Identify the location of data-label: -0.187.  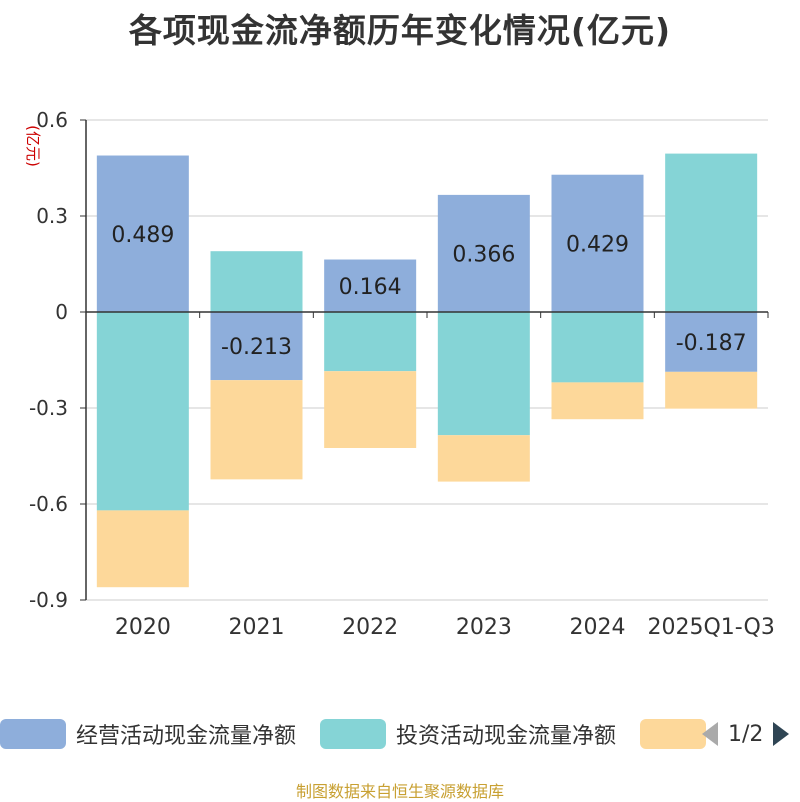
(711, 343).